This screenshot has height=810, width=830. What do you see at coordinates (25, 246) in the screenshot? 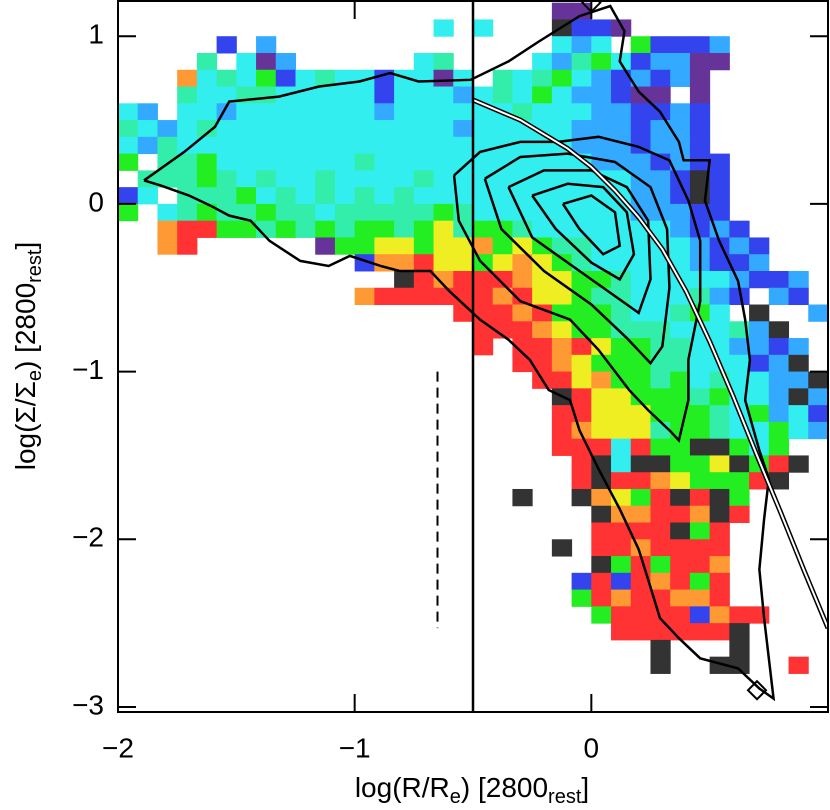
I see `y-label-part: ]` at bounding box center [25, 246].